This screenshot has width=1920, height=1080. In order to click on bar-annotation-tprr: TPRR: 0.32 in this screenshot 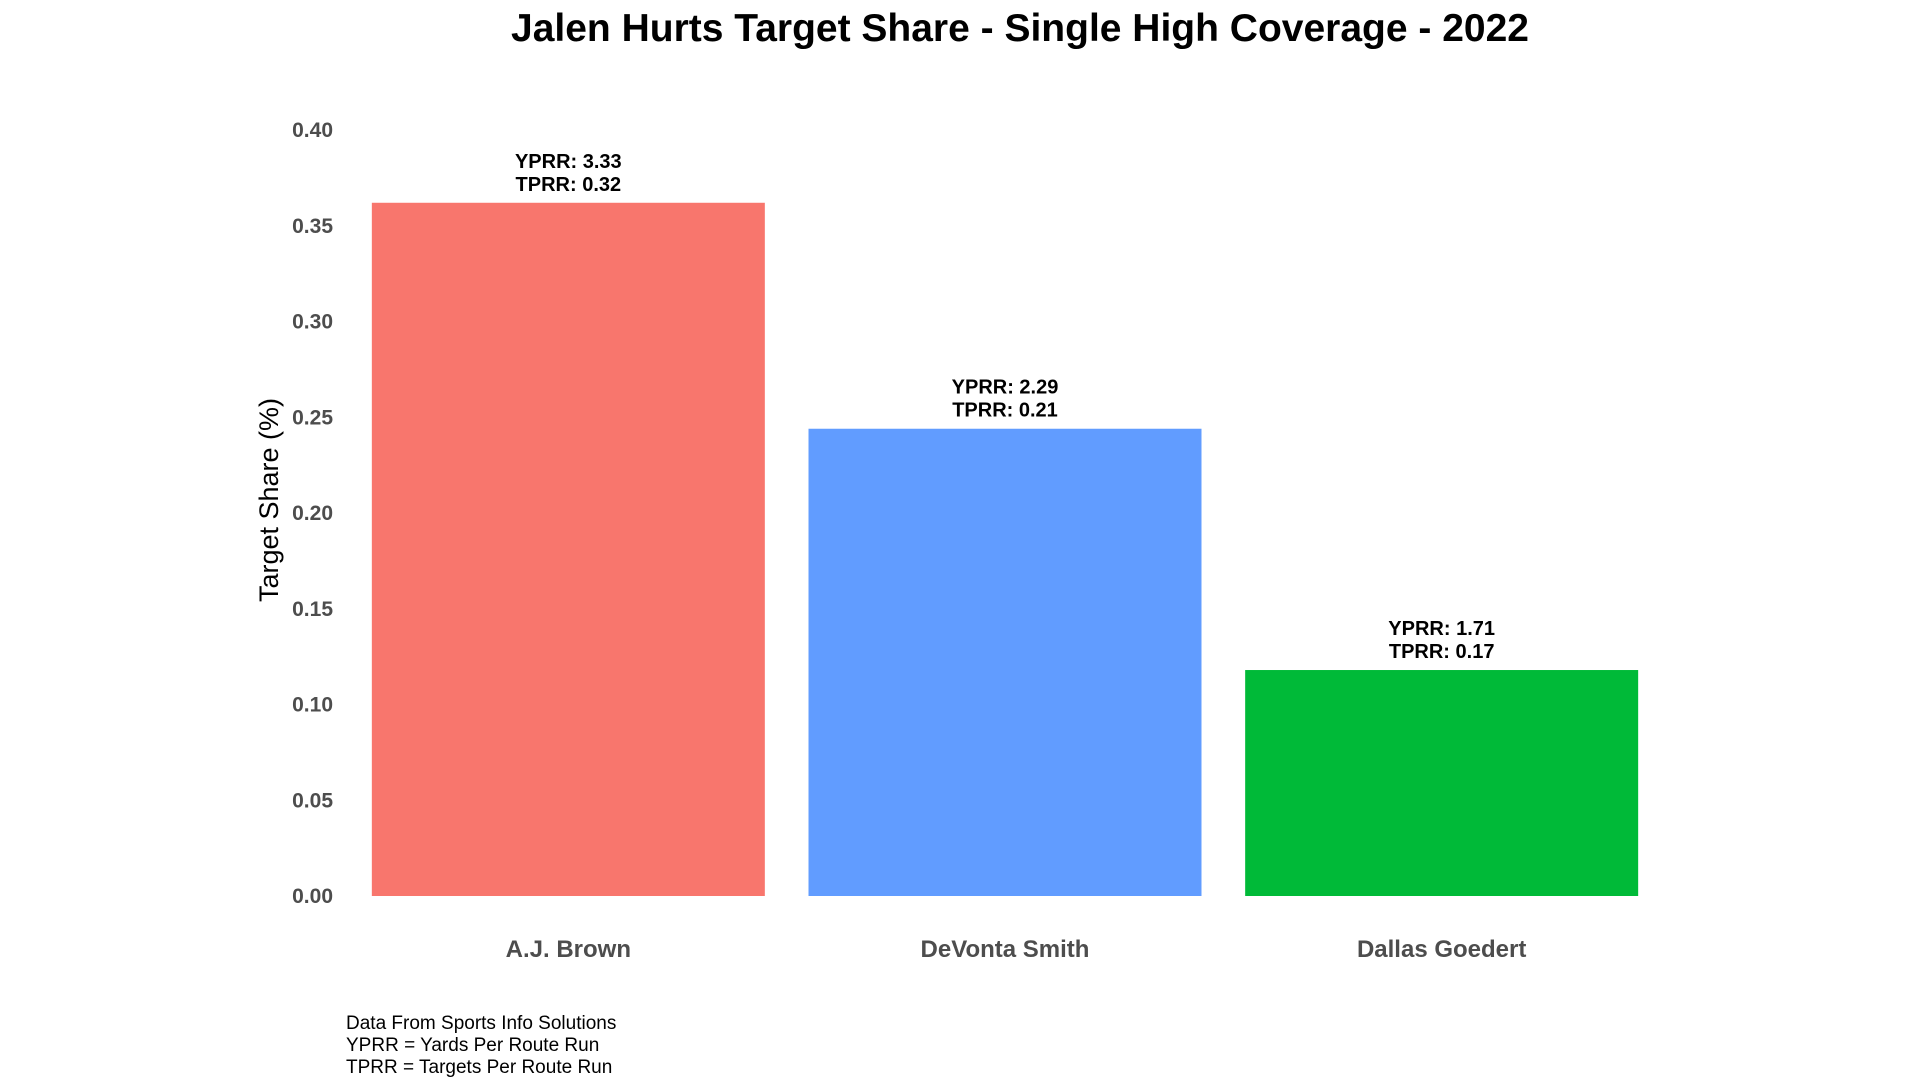, I will do `click(569, 185)`.